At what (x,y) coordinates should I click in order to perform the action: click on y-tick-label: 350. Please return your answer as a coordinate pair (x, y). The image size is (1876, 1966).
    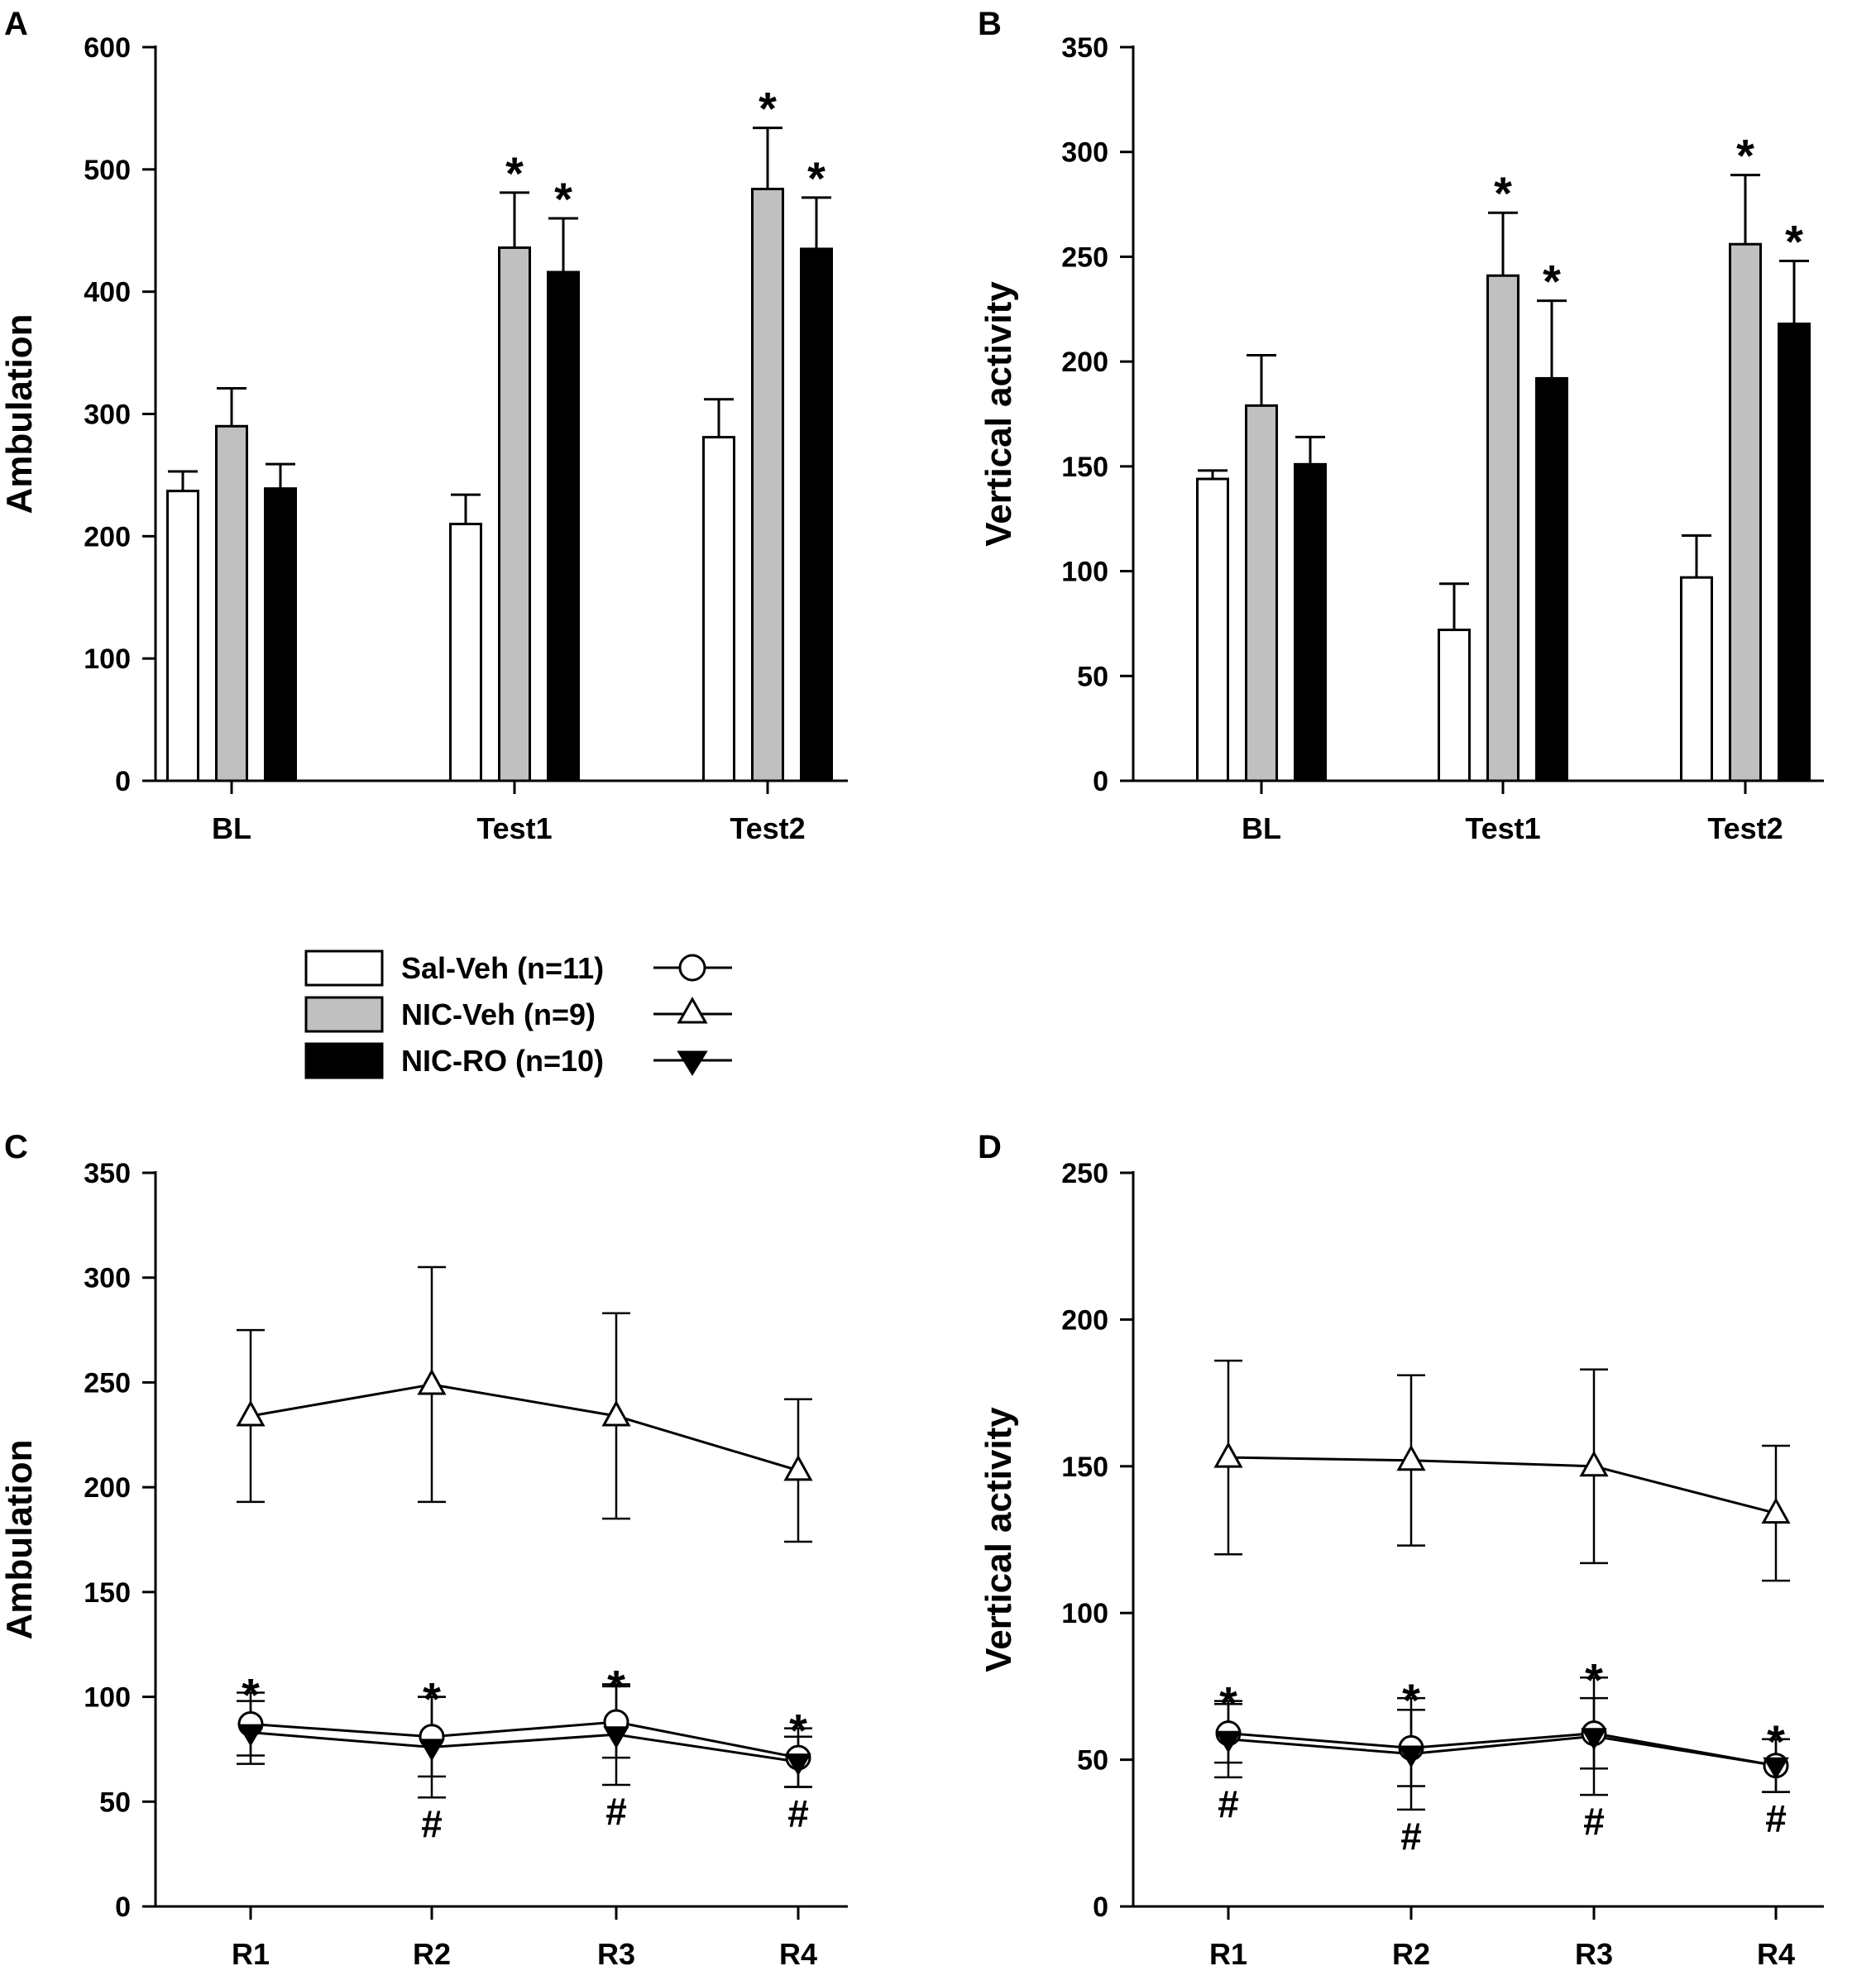
    Looking at the image, I should click on (107, 1173).